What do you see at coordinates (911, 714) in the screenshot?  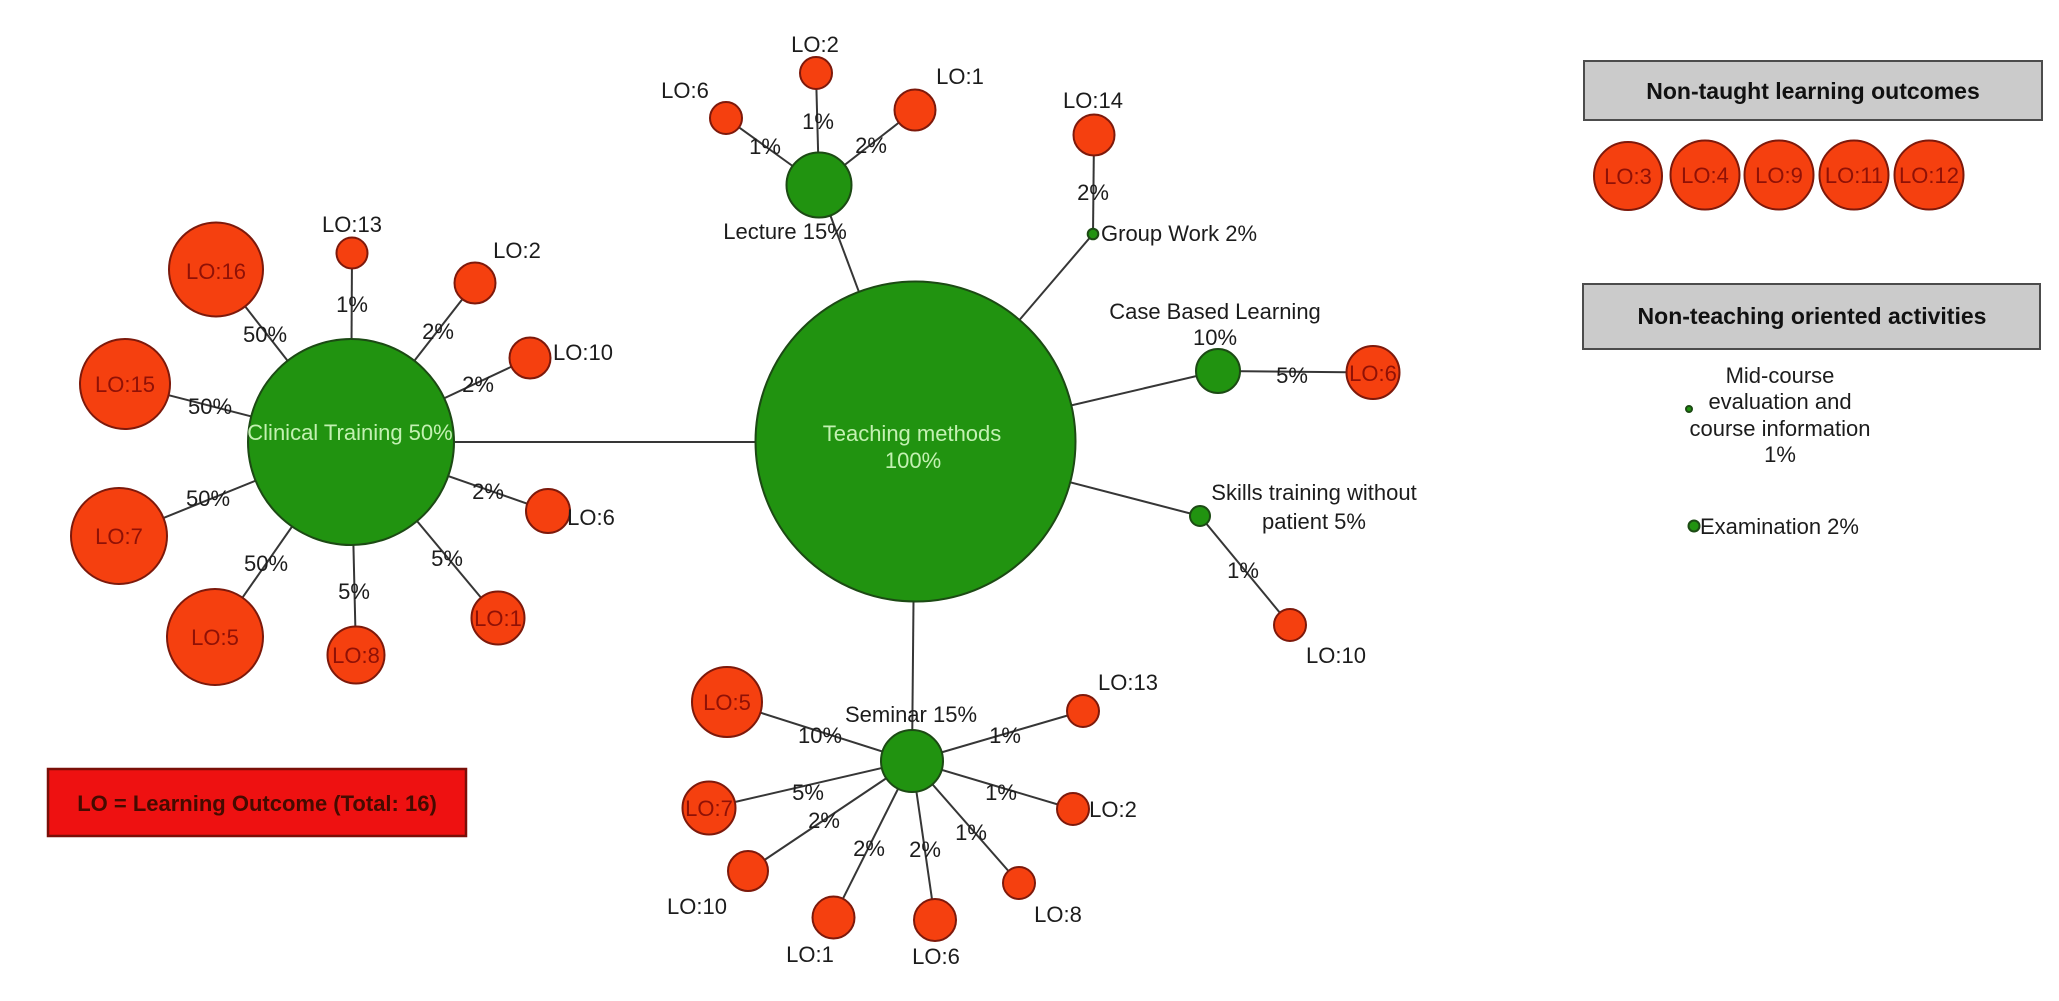 I see `svg-text: Seminar 15%` at bounding box center [911, 714].